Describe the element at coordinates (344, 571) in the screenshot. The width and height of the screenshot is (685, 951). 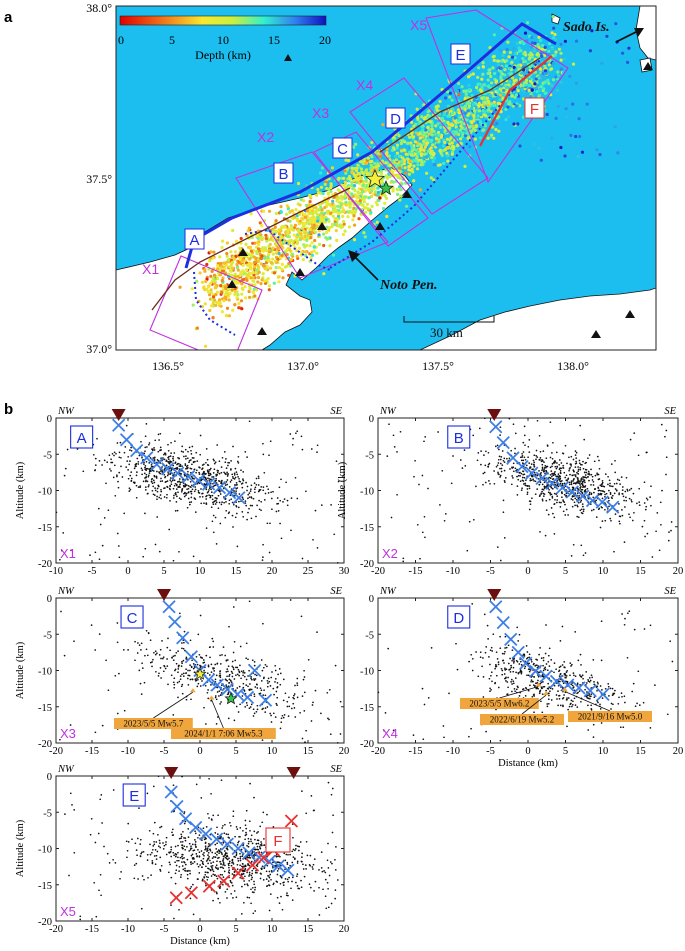
I see `x-tick-label: 30` at that location.